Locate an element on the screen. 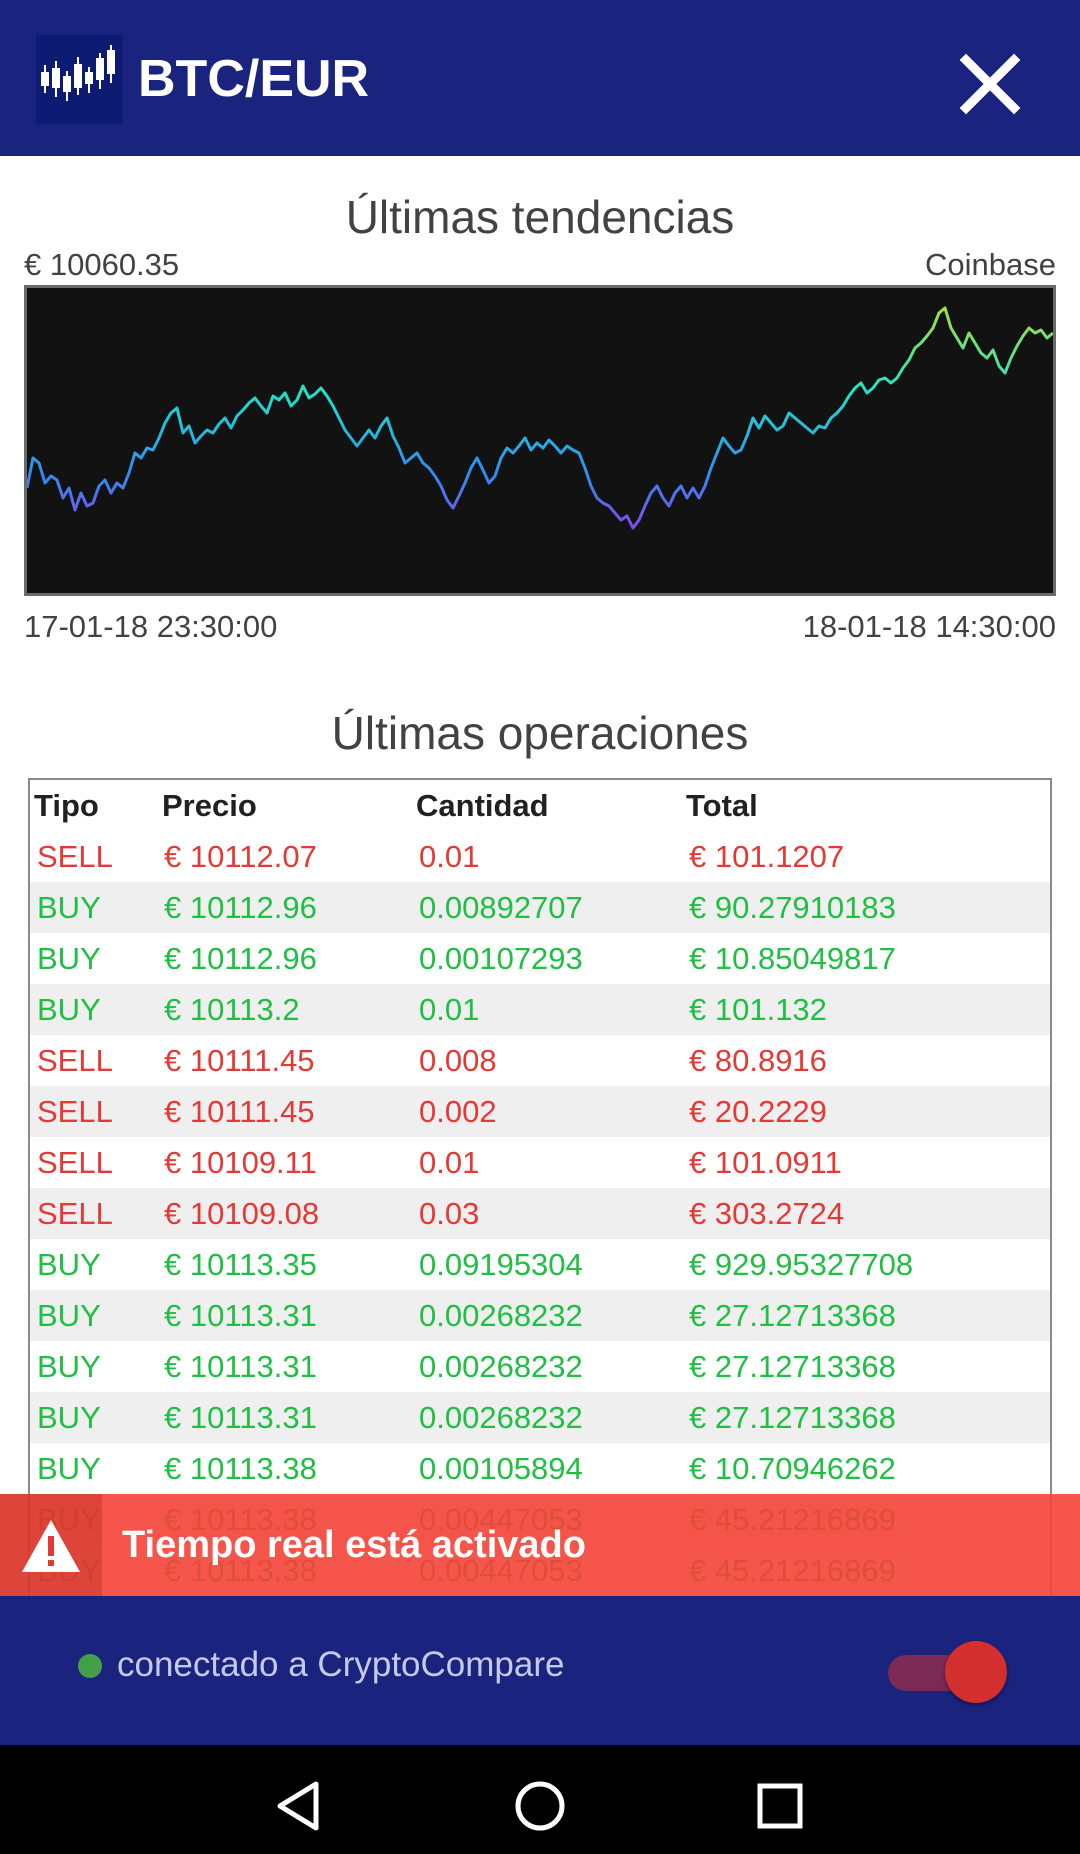 The image size is (1080, 1854). table-row: BUY € 10113.38 0.00105894 € 10.70946262 is located at coordinates (540, 1468).